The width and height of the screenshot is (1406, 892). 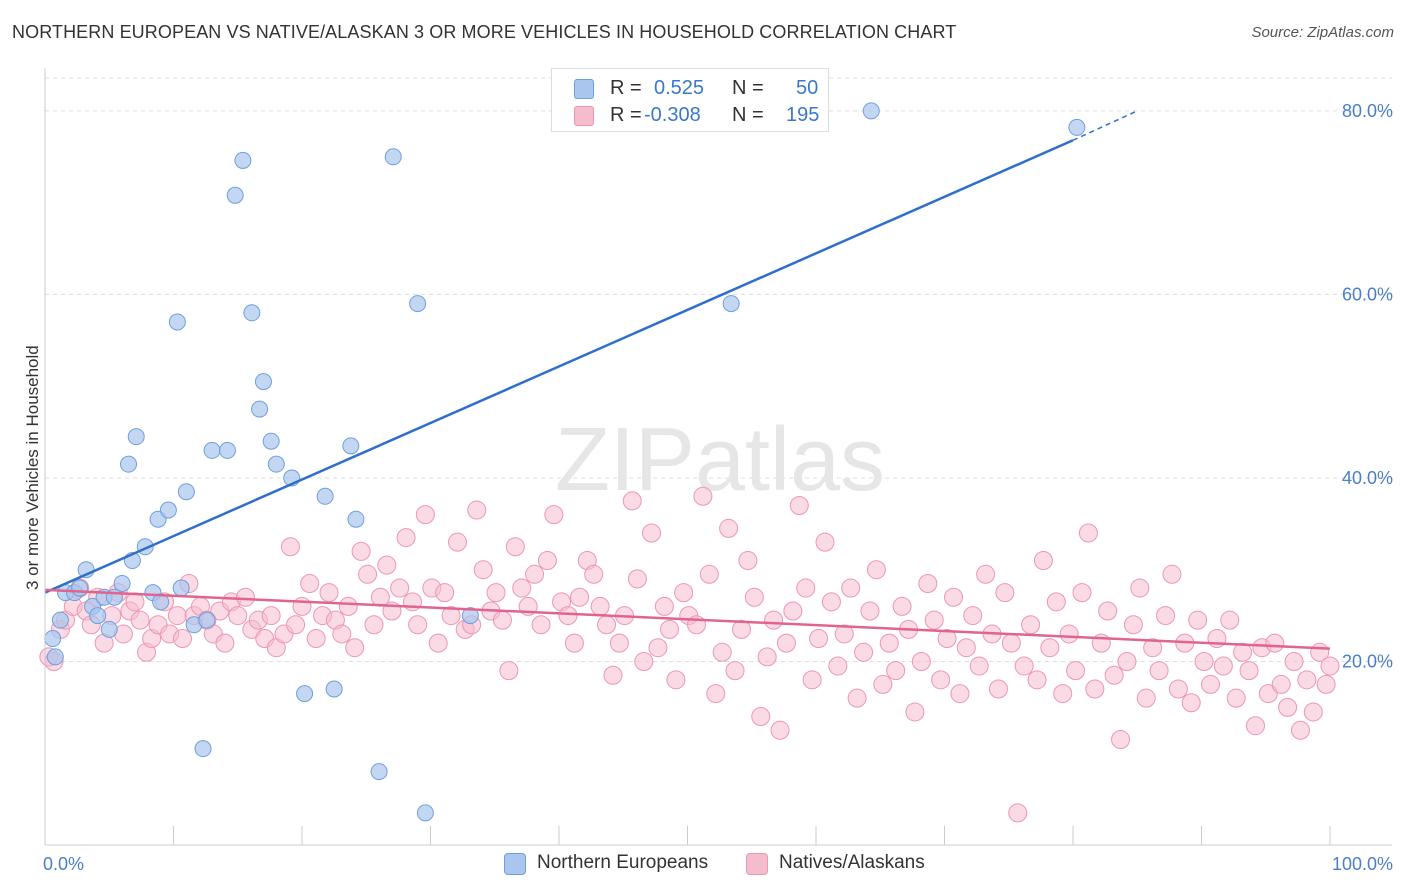 I want to click on legend-label-natives-alaskans: Natives/Alaskans, so click(x=852, y=862).